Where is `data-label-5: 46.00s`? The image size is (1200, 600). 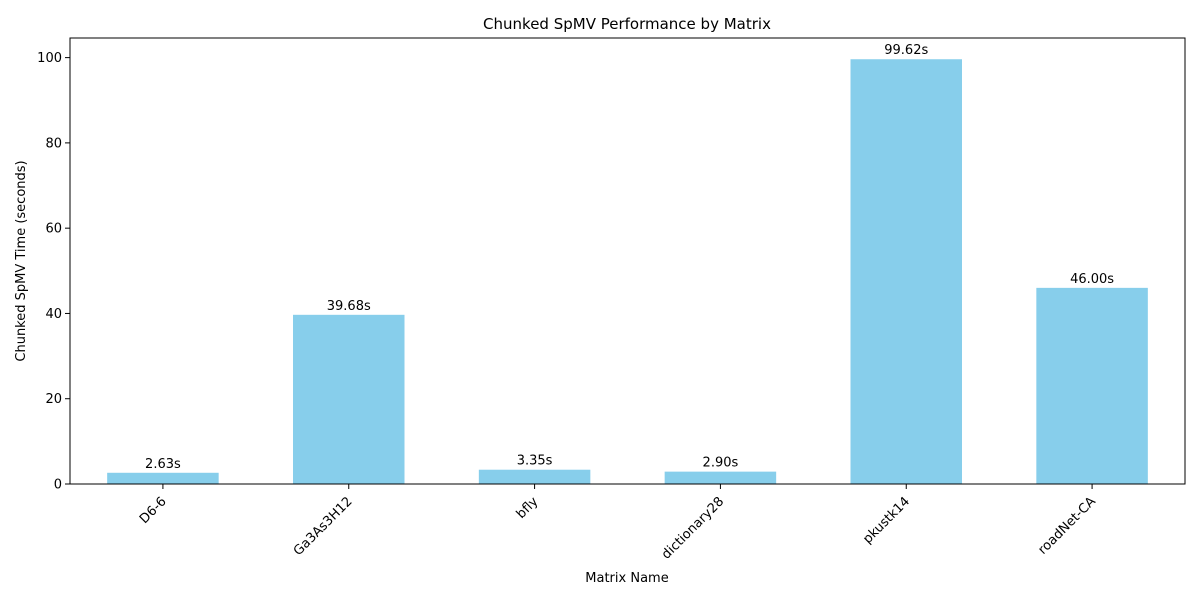
data-label-5: 46.00s is located at coordinates (1092, 279).